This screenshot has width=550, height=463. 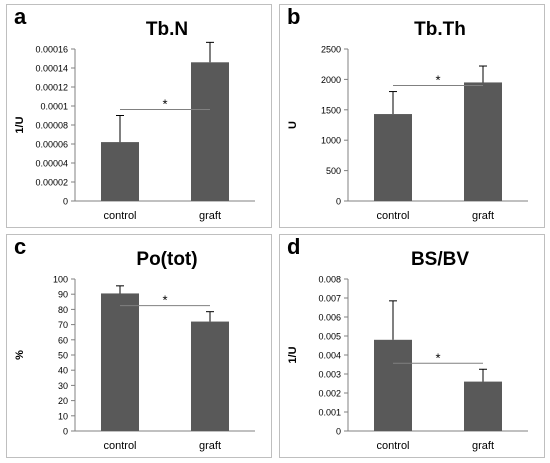 What do you see at coordinates (54, 107) in the screenshot?
I see `y-tick-label: 0.0001` at bounding box center [54, 107].